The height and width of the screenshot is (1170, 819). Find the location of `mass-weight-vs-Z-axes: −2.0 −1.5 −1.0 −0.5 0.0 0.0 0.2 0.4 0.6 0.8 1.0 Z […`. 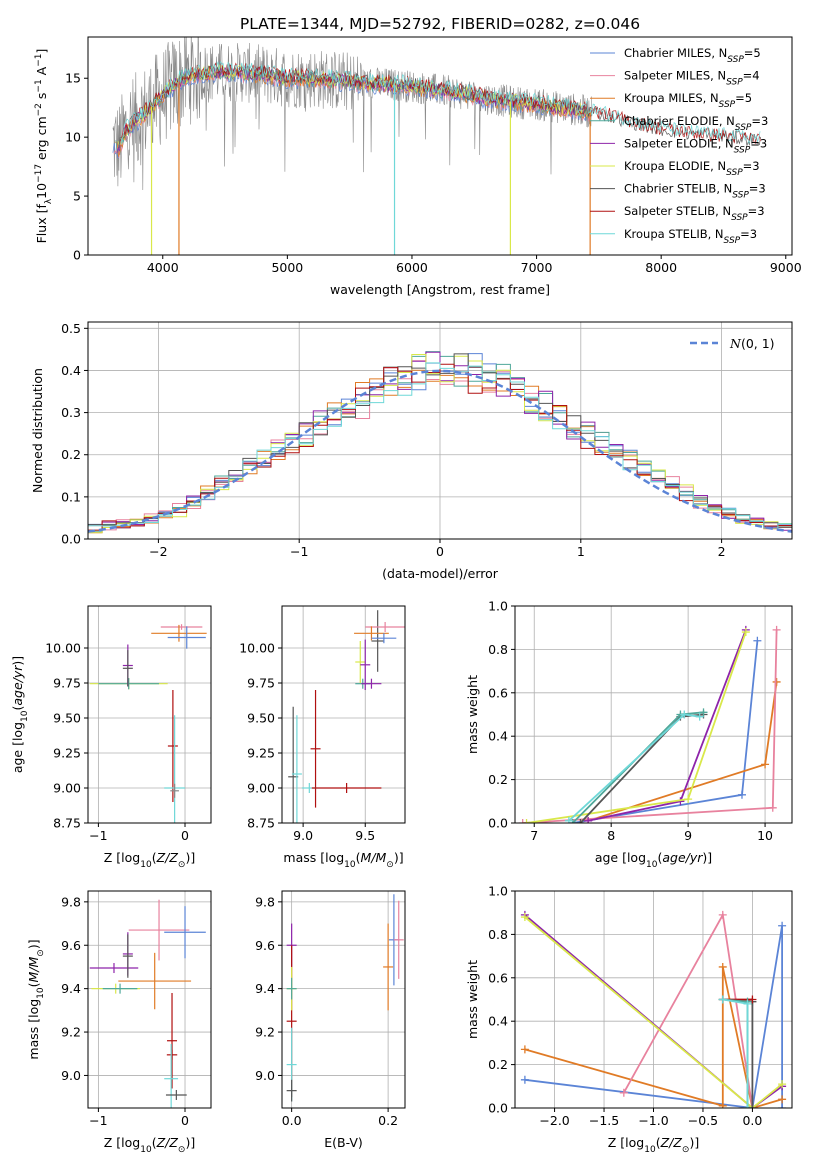

mass-weight-vs-Z-axes: −2.0 −1.5 −1.0 −0.5 0.0 0.0 0.2 0.4 0.6 0.8 1.0 Z [… is located at coordinates (629, 1019).